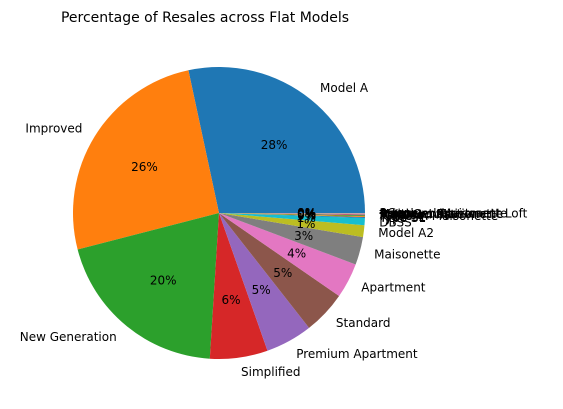 The height and width of the screenshot is (409, 563). I want to click on pie-pct-label-13: 0%, so click(306, 214).